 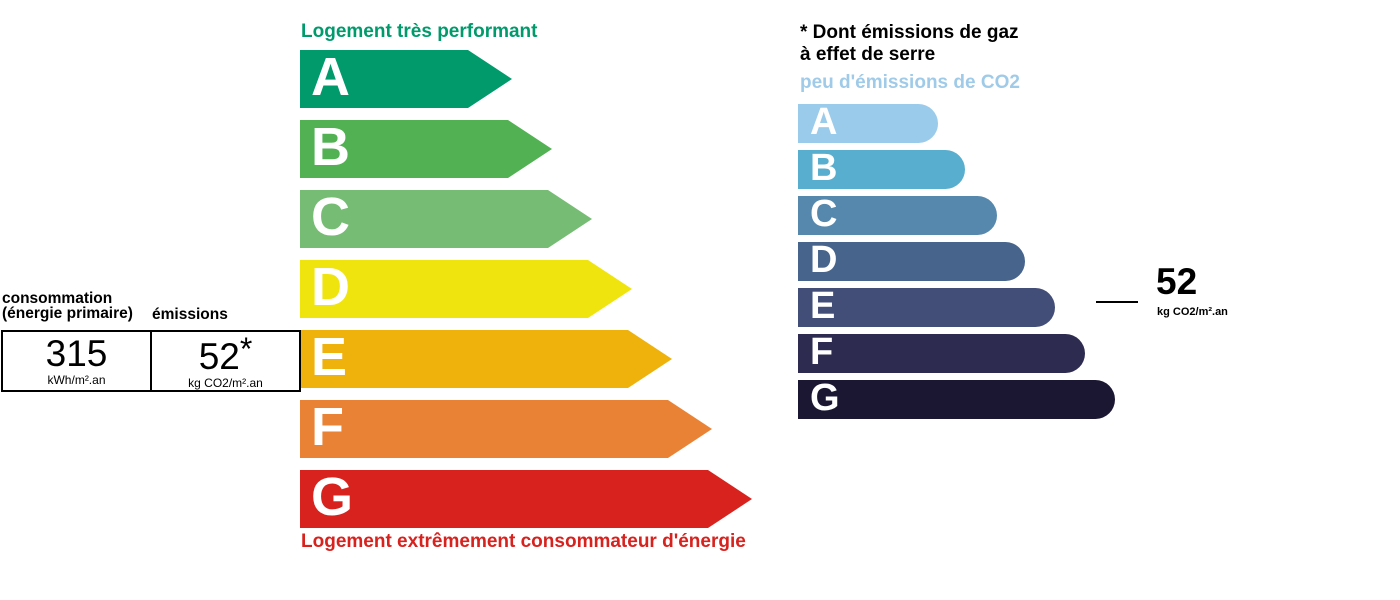 I want to click on co2-indicator-value: 52, so click(x=1177, y=281).